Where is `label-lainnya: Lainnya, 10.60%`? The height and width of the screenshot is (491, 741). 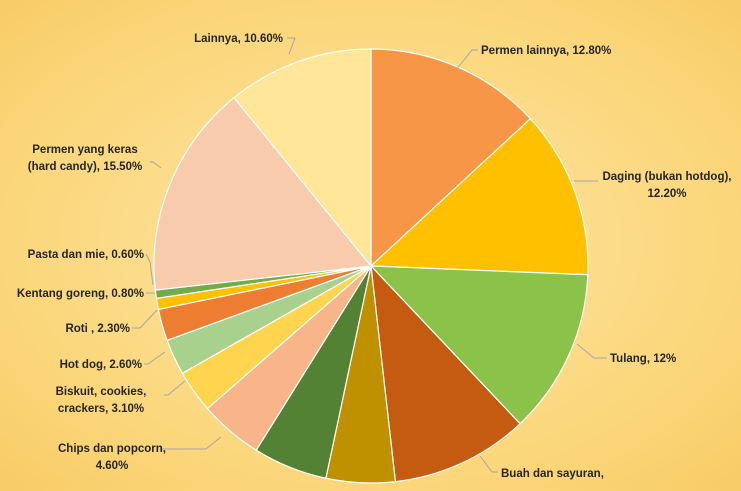 label-lainnya: Lainnya, 10.60% is located at coordinates (238, 39).